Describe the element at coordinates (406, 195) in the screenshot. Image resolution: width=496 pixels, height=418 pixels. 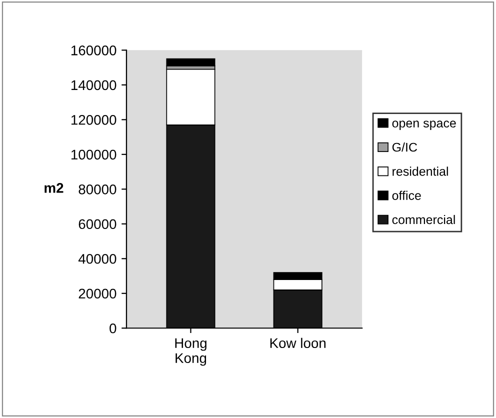
I see `legend-label: office` at that location.